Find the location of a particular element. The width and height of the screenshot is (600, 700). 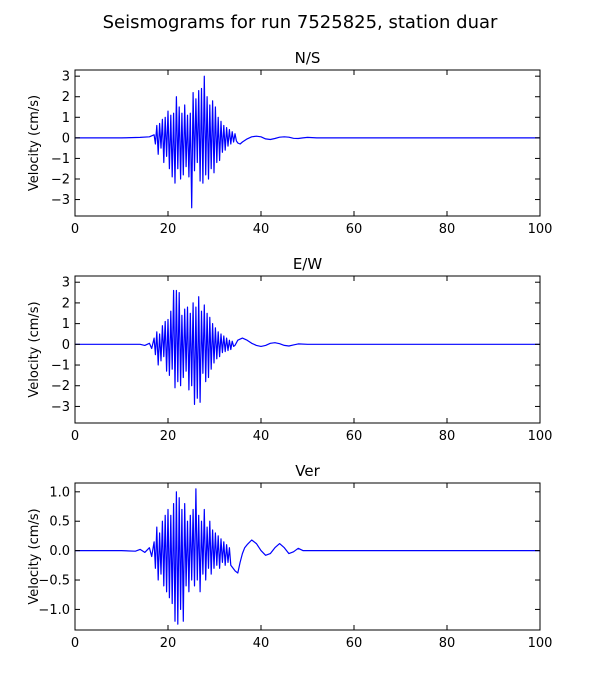

y-tick-label: 0.5 is located at coordinates (59, 522).